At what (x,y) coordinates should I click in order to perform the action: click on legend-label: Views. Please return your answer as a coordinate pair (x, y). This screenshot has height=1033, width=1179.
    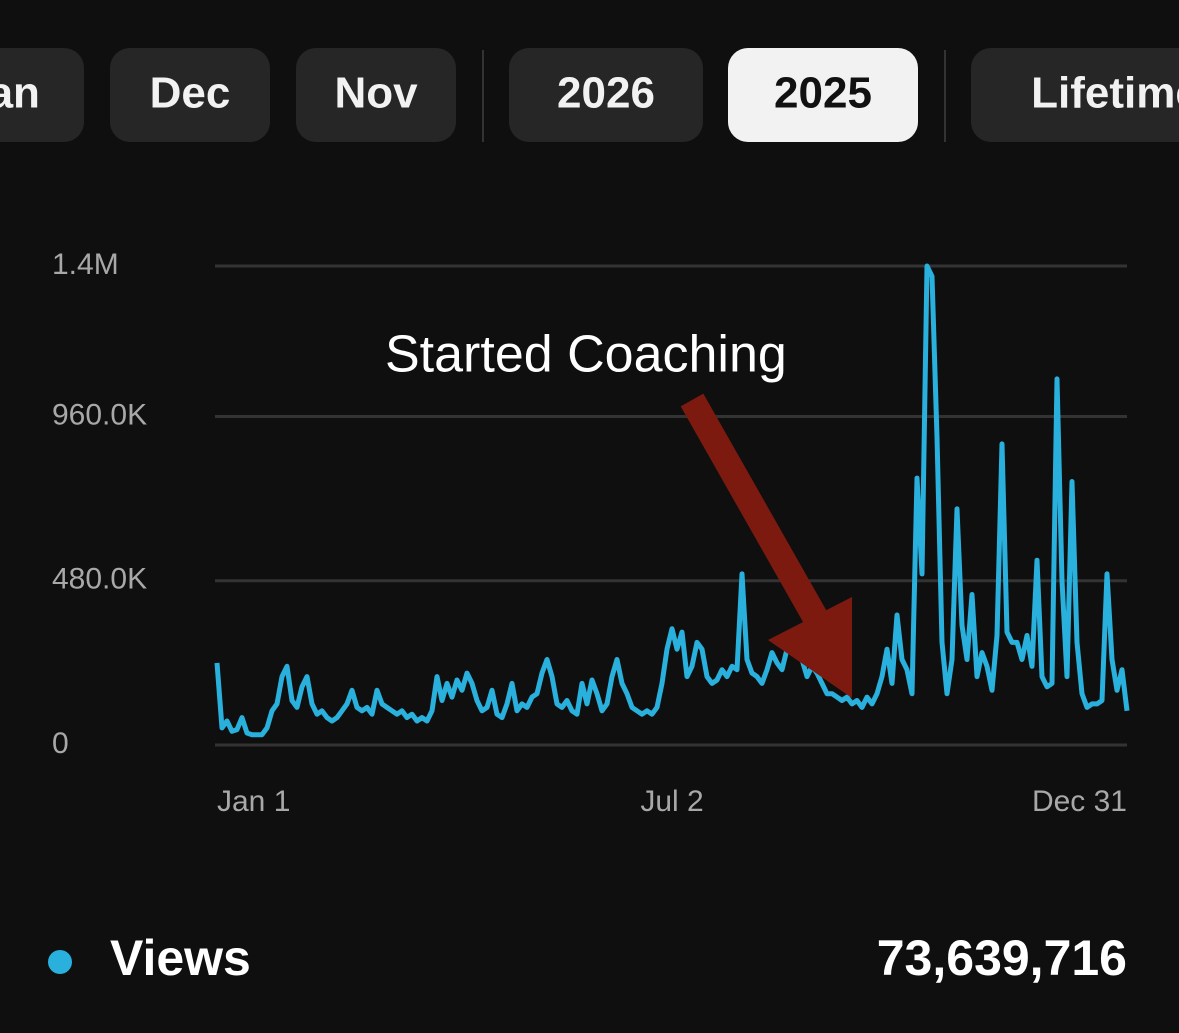
    Looking at the image, I should click on (180, 958).